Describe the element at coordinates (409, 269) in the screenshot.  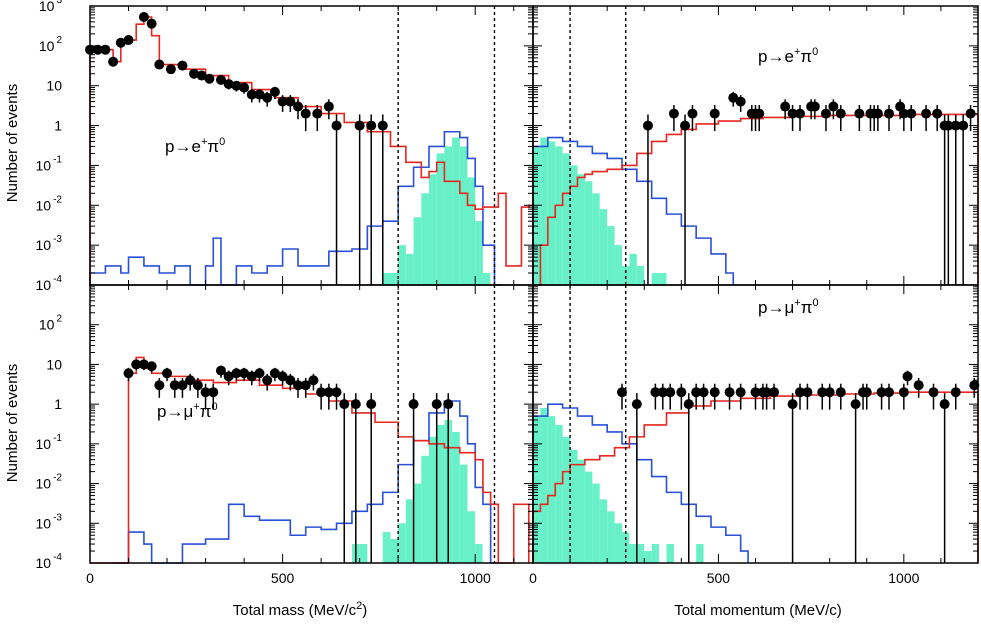
I see `top-left-signal-fill-bar` at that location.